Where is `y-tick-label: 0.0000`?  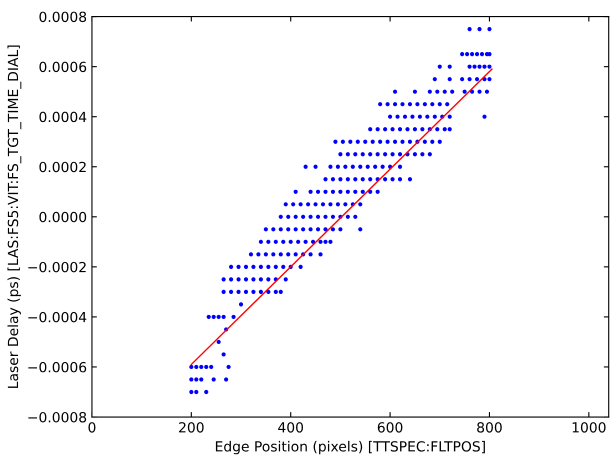
y-tick-label: 0.0000 is located at coordinates (62, 217).